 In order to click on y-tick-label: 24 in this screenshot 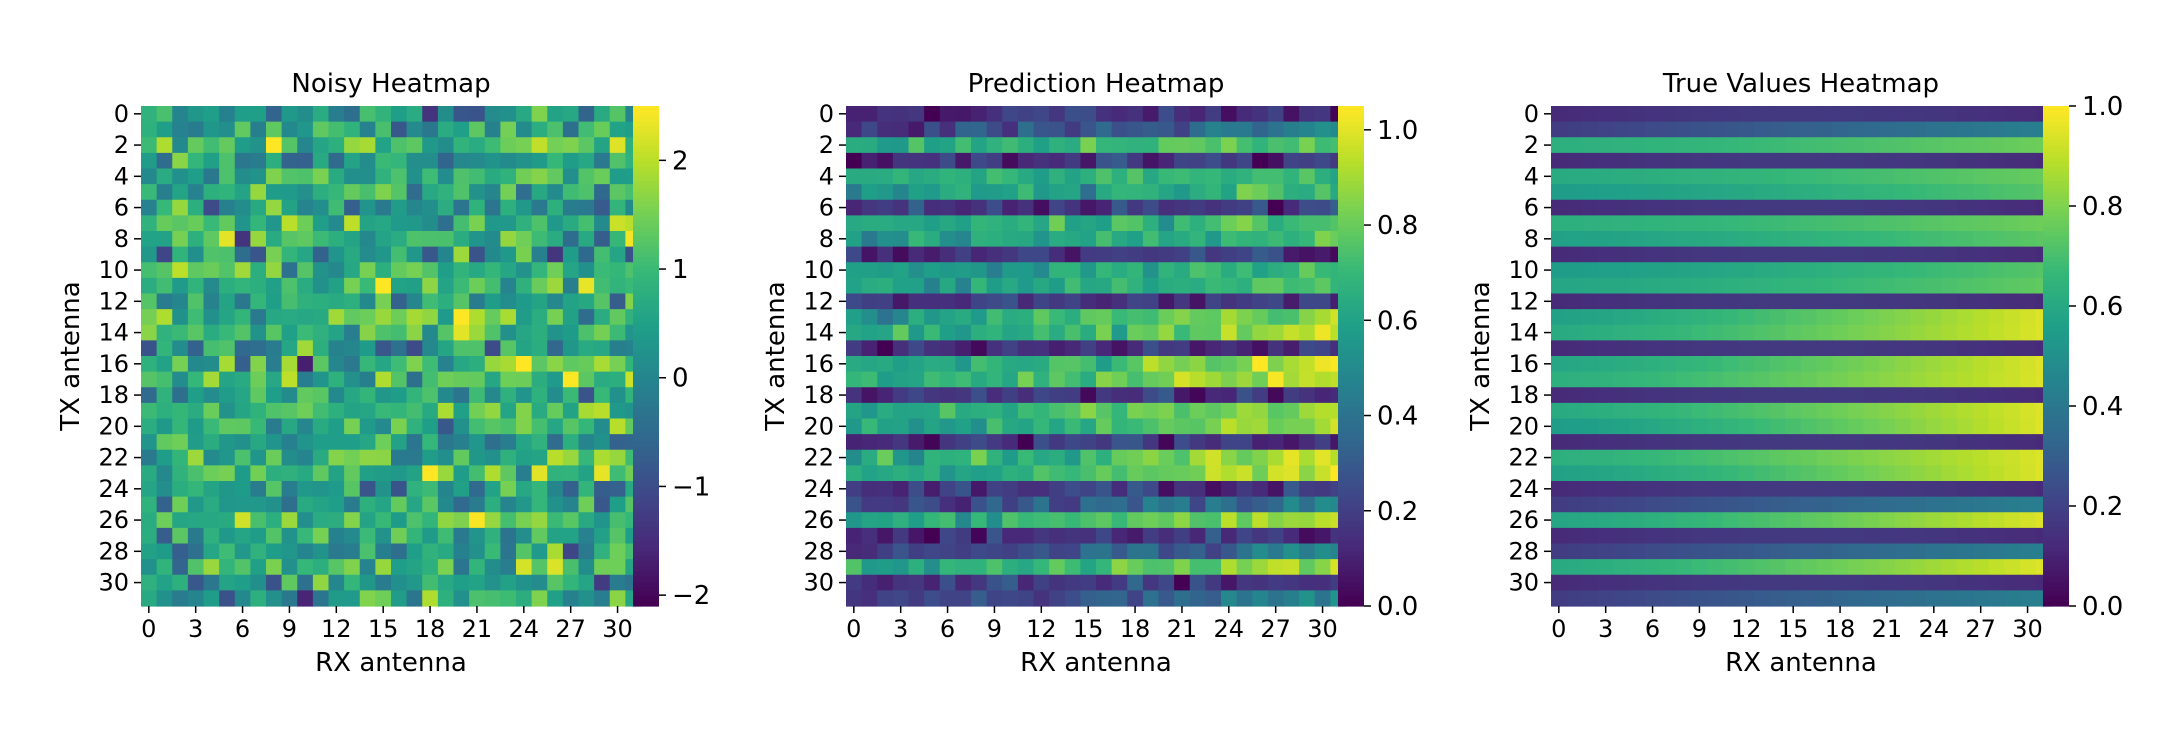, I will do `click(113, 489)`.